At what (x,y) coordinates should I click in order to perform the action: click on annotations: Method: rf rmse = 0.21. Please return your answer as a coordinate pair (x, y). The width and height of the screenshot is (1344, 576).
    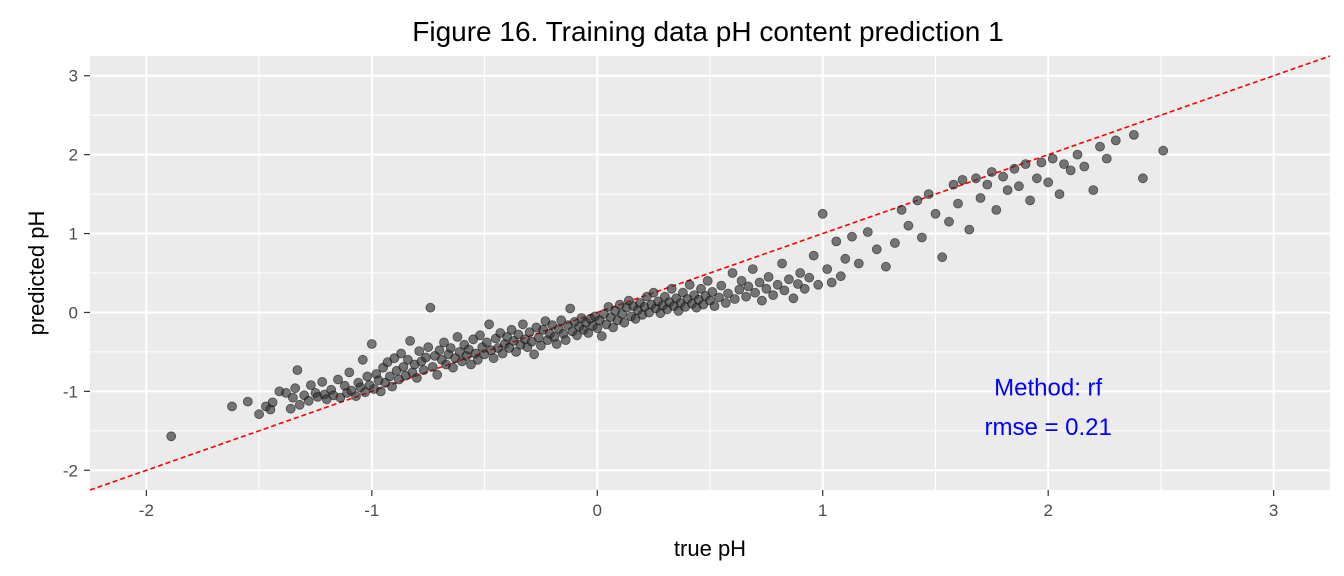
    Looking at the image, I should click on (1047, 407).